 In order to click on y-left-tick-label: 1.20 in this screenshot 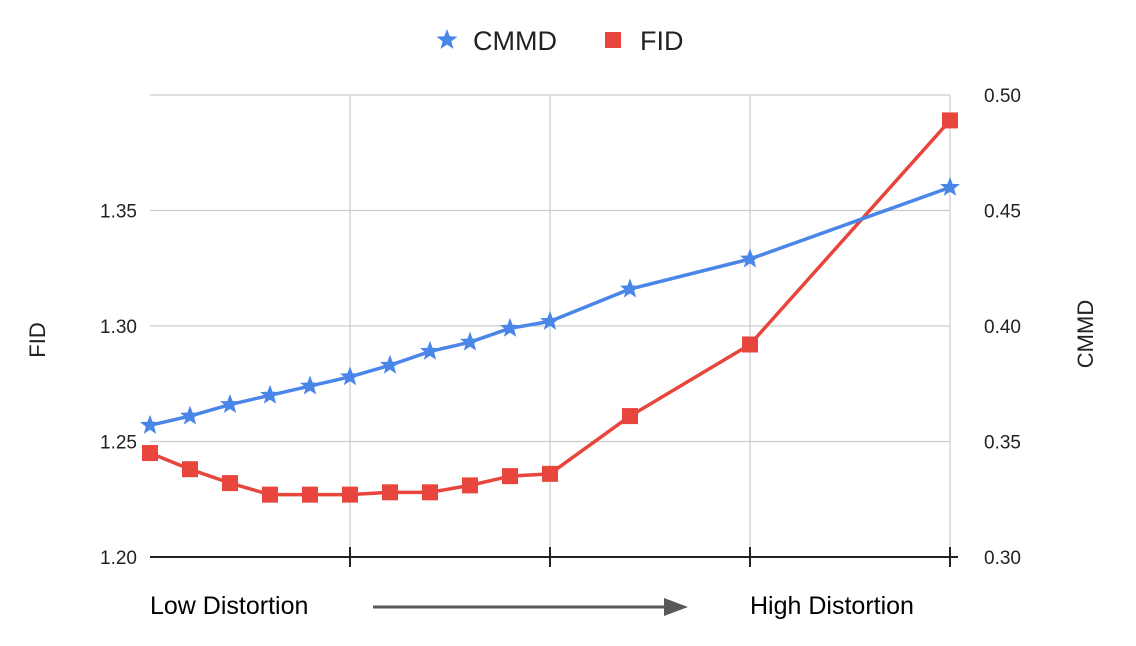, I will do `click(118, 558)`.